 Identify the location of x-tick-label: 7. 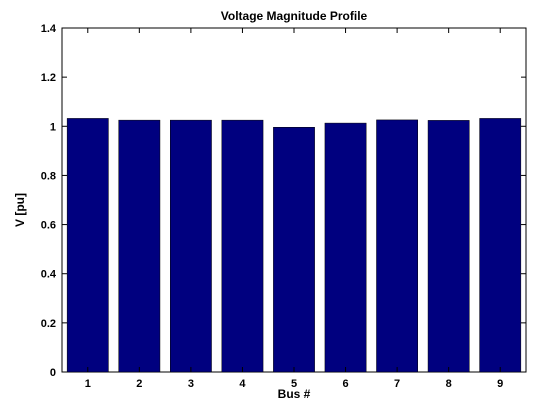
(397, 384).